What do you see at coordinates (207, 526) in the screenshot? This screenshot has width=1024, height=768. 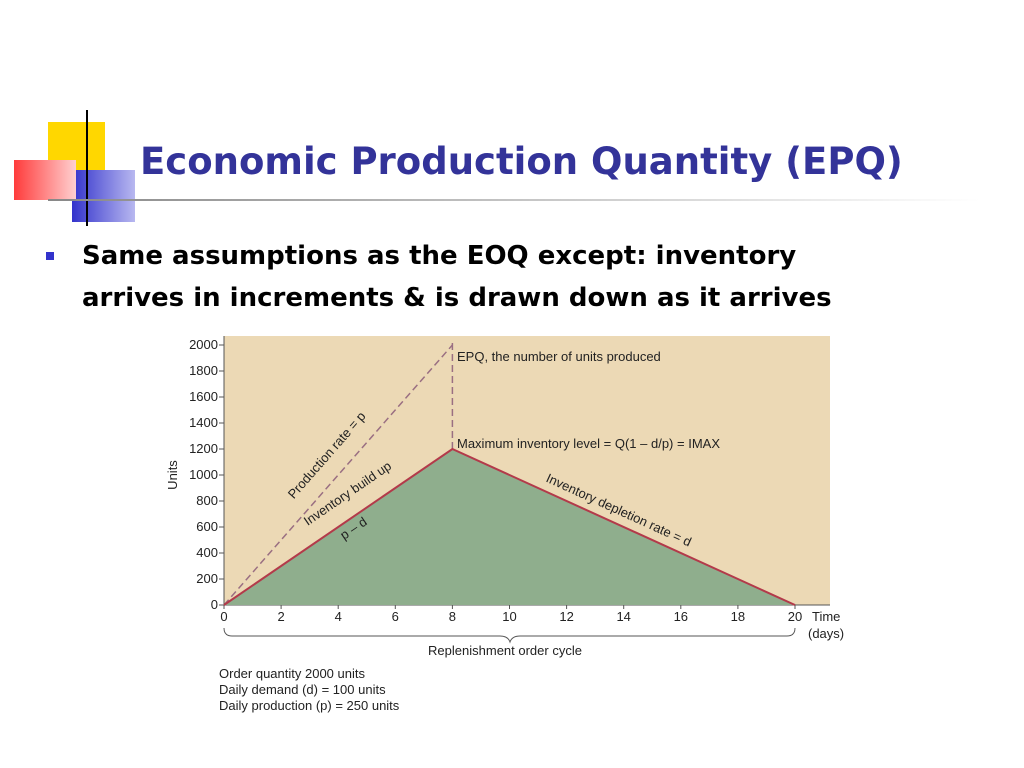 I see `y-tick-label: 600` at bounding box center [207, 526].